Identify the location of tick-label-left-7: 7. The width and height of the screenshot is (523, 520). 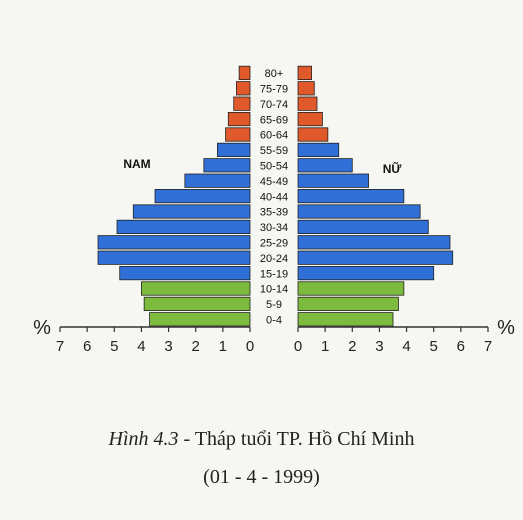
(60, 346).